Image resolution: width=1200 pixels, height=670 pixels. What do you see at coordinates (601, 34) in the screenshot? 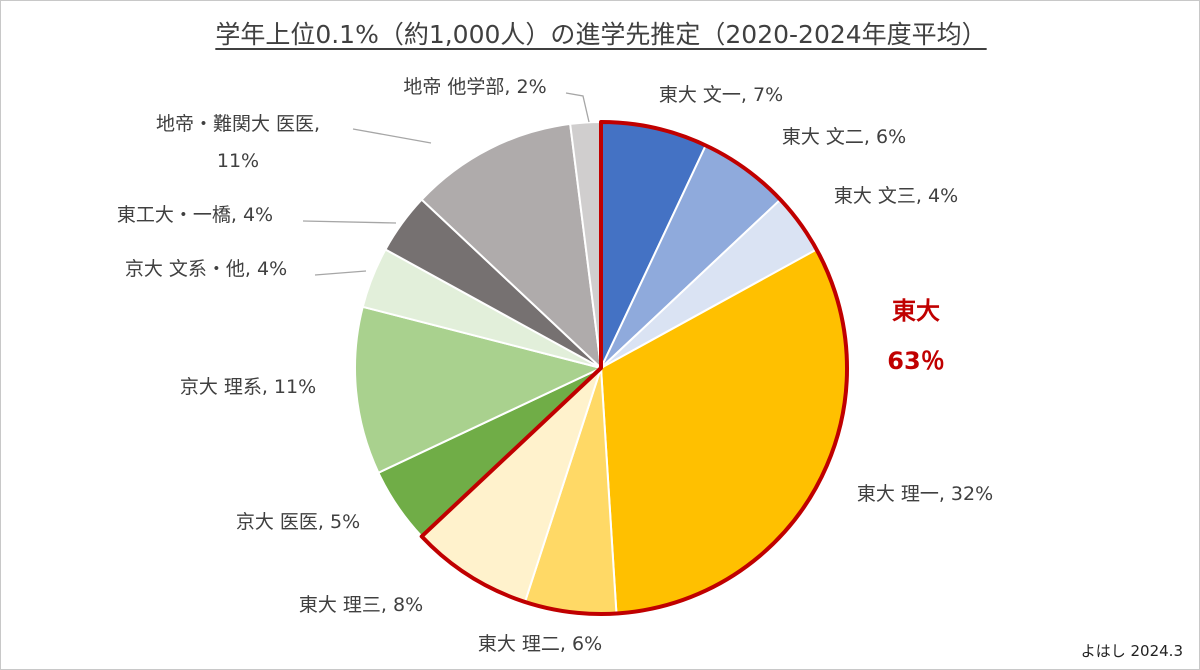
I see `chart-title: 学年上位0.1%（約1,000人）の進学先推定（2020-2024年度平均）` at bounding box center [601, 34].